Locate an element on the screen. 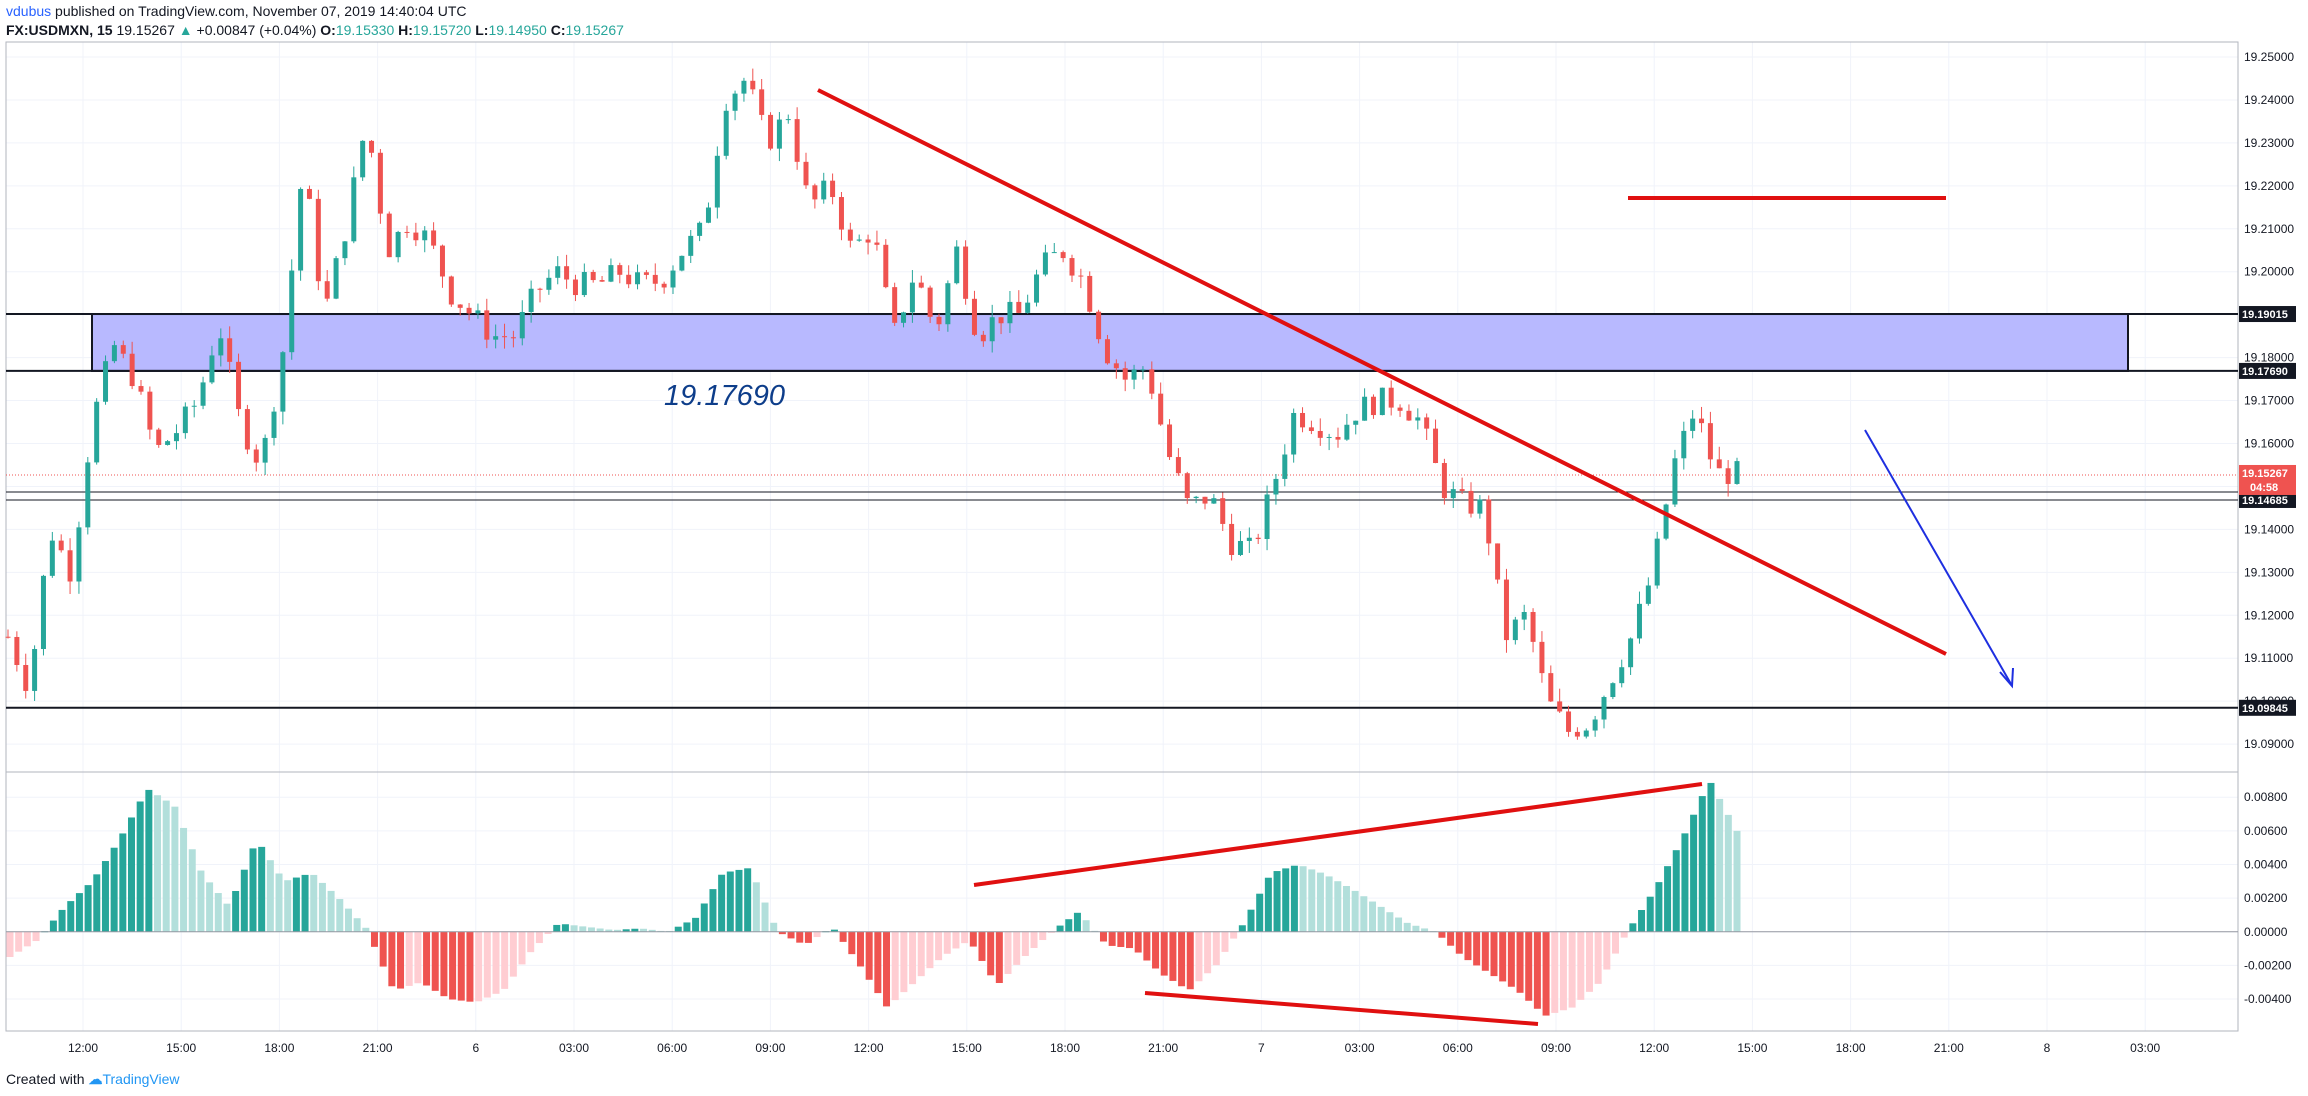 The width and height of the screenshot is (2308, 1096). resistance-zone is located at coordinates (1110, 342).